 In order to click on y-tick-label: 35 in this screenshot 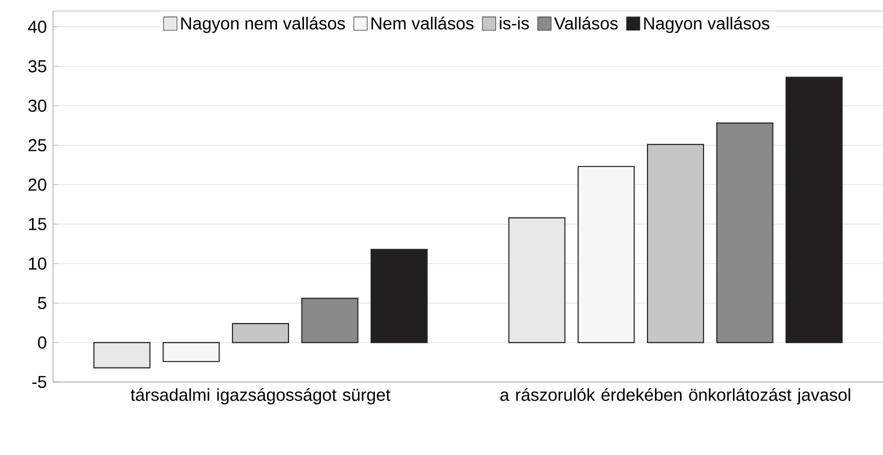, I will do `click(37, 66)`.